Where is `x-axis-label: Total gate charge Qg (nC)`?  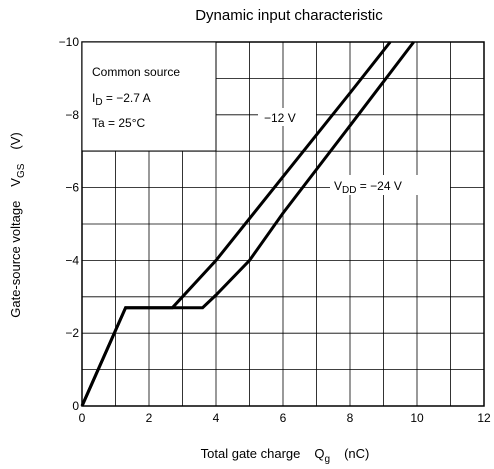 x-axis-label: Total gate charge Qg (nC) is located at coordinates (285, 455).